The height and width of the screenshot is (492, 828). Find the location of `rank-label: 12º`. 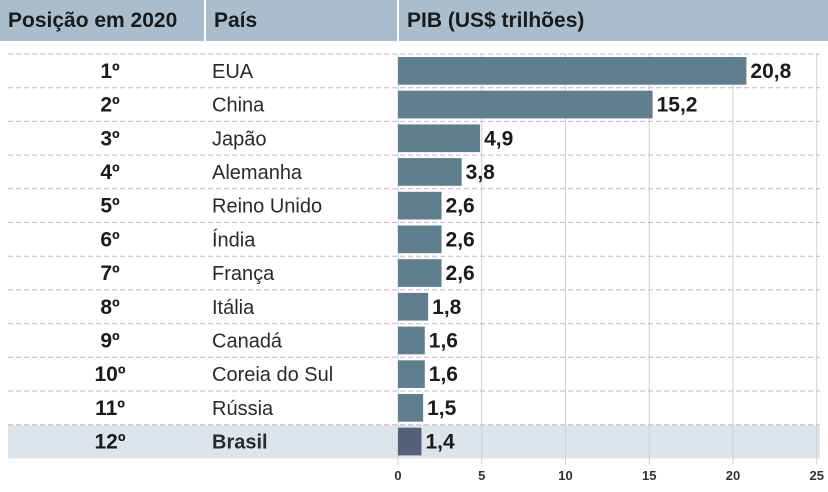

rank-label: 12º is located at coordinates (109, 442).